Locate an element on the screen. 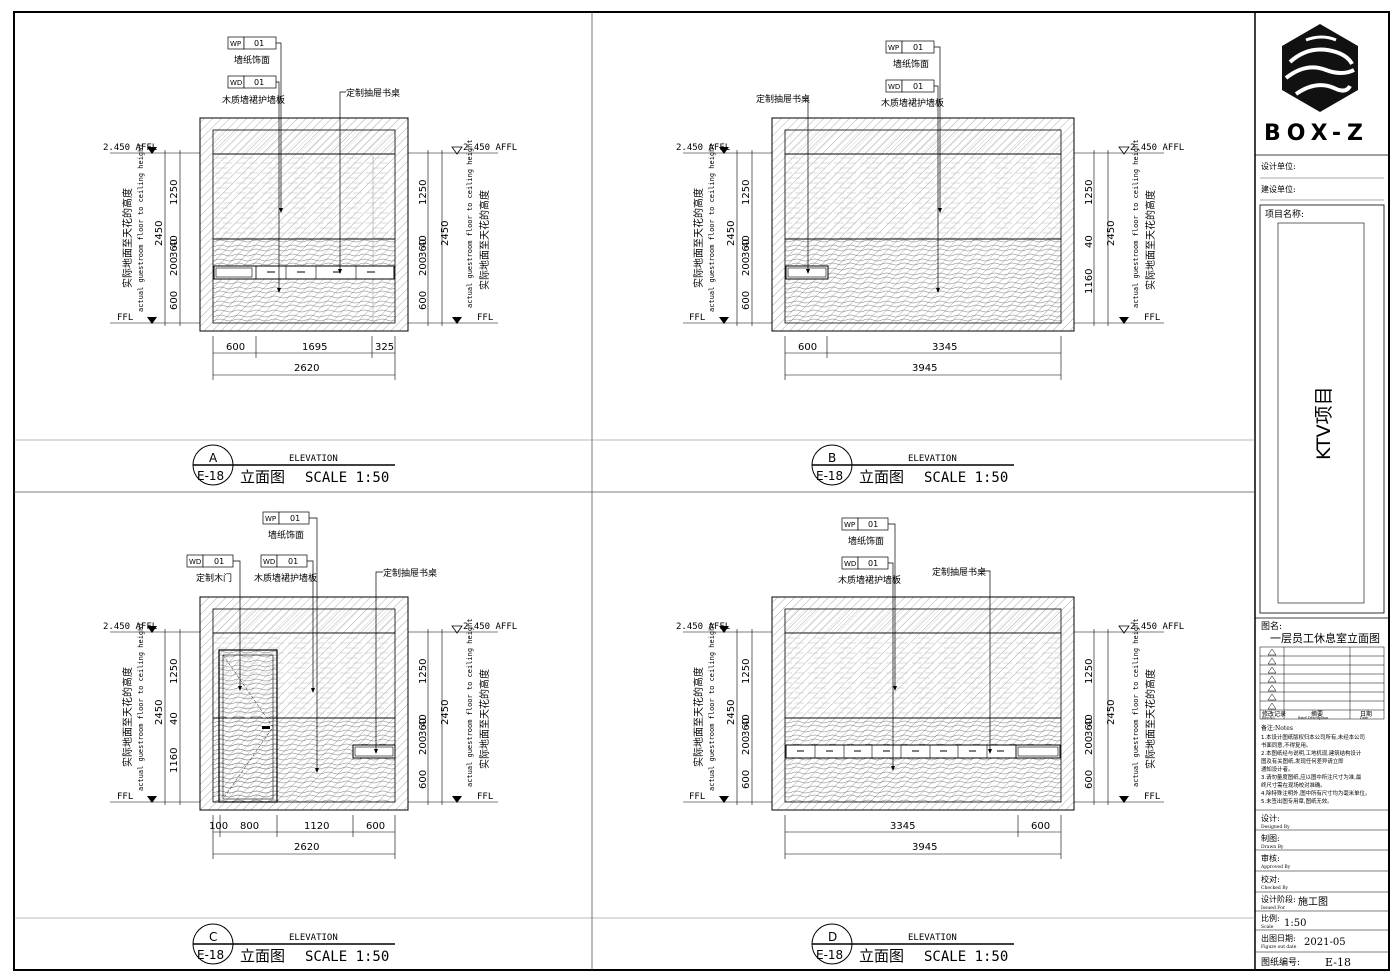 The height and width of the screenshot is (980, 1400). client-label: 建设单位: is located at coordinates (1278, 189).